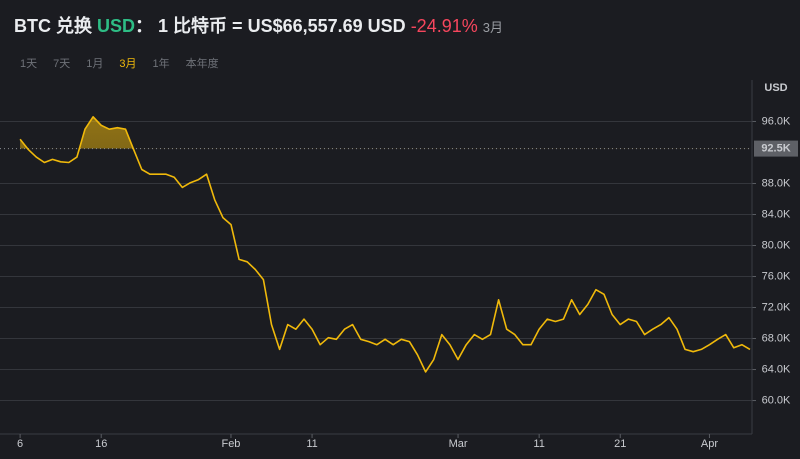 The width and height of the screenshot is (800, 459). Describe the element at coordinates (144, 26) in the screenshot. I see `colon: ：` at that location.